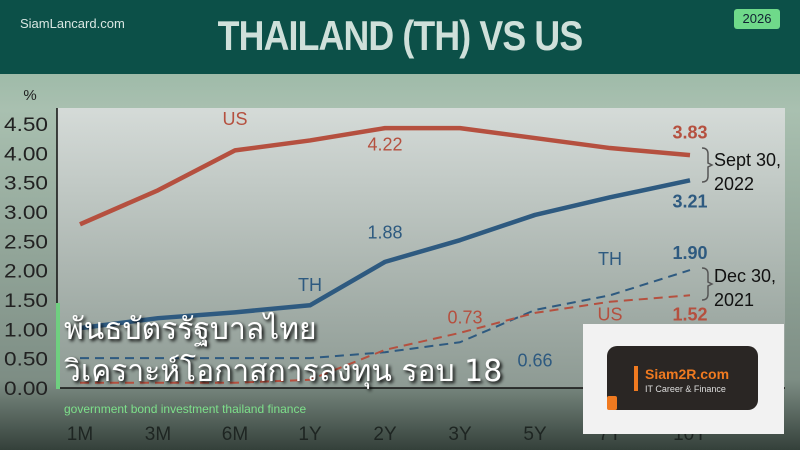 The width and height of the screenshot is (800, 450). Describe the element at coordinates (636, 378) in the screenshot. I see `logo-accent` at that location.